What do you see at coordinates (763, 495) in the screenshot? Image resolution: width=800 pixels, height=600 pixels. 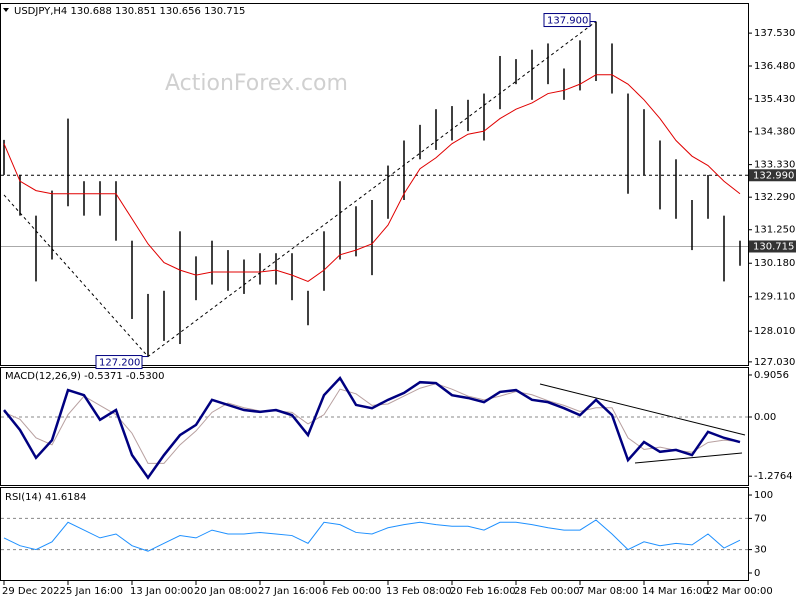 I see `y-tick-label: 100` at bounding box center [763, 495].